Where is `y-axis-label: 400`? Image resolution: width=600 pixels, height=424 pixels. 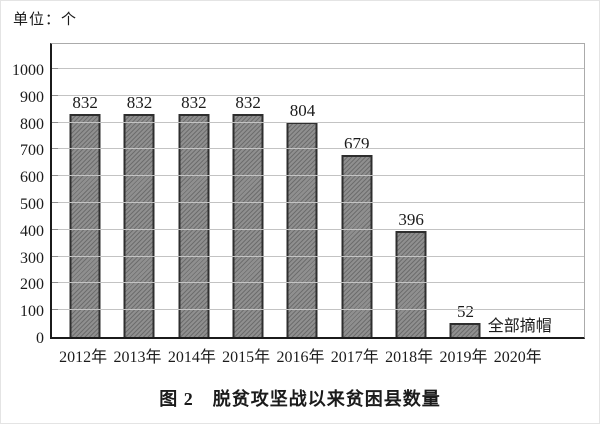
y-axis-label: 400 is located at coordinates (32, 231).